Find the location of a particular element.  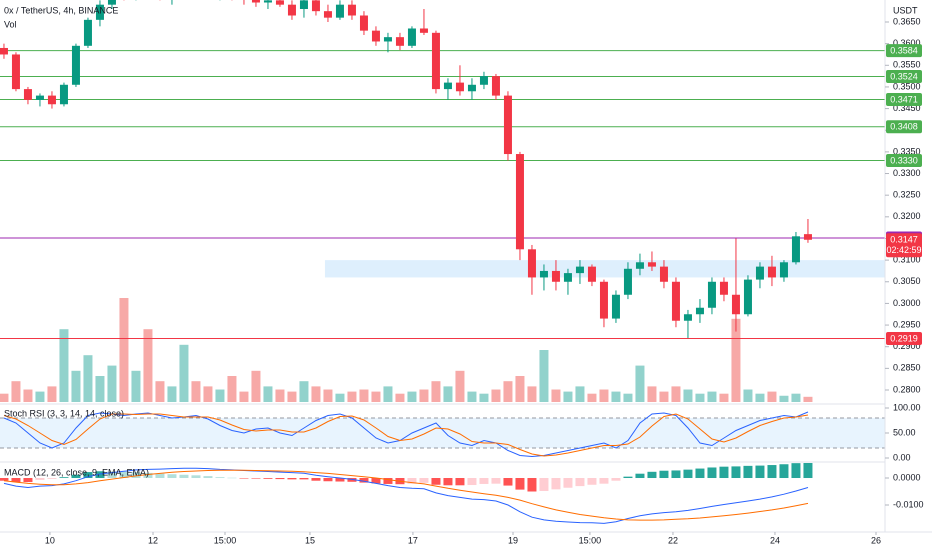

countdown: 02:42:59 is located at coordinates (903, 250).